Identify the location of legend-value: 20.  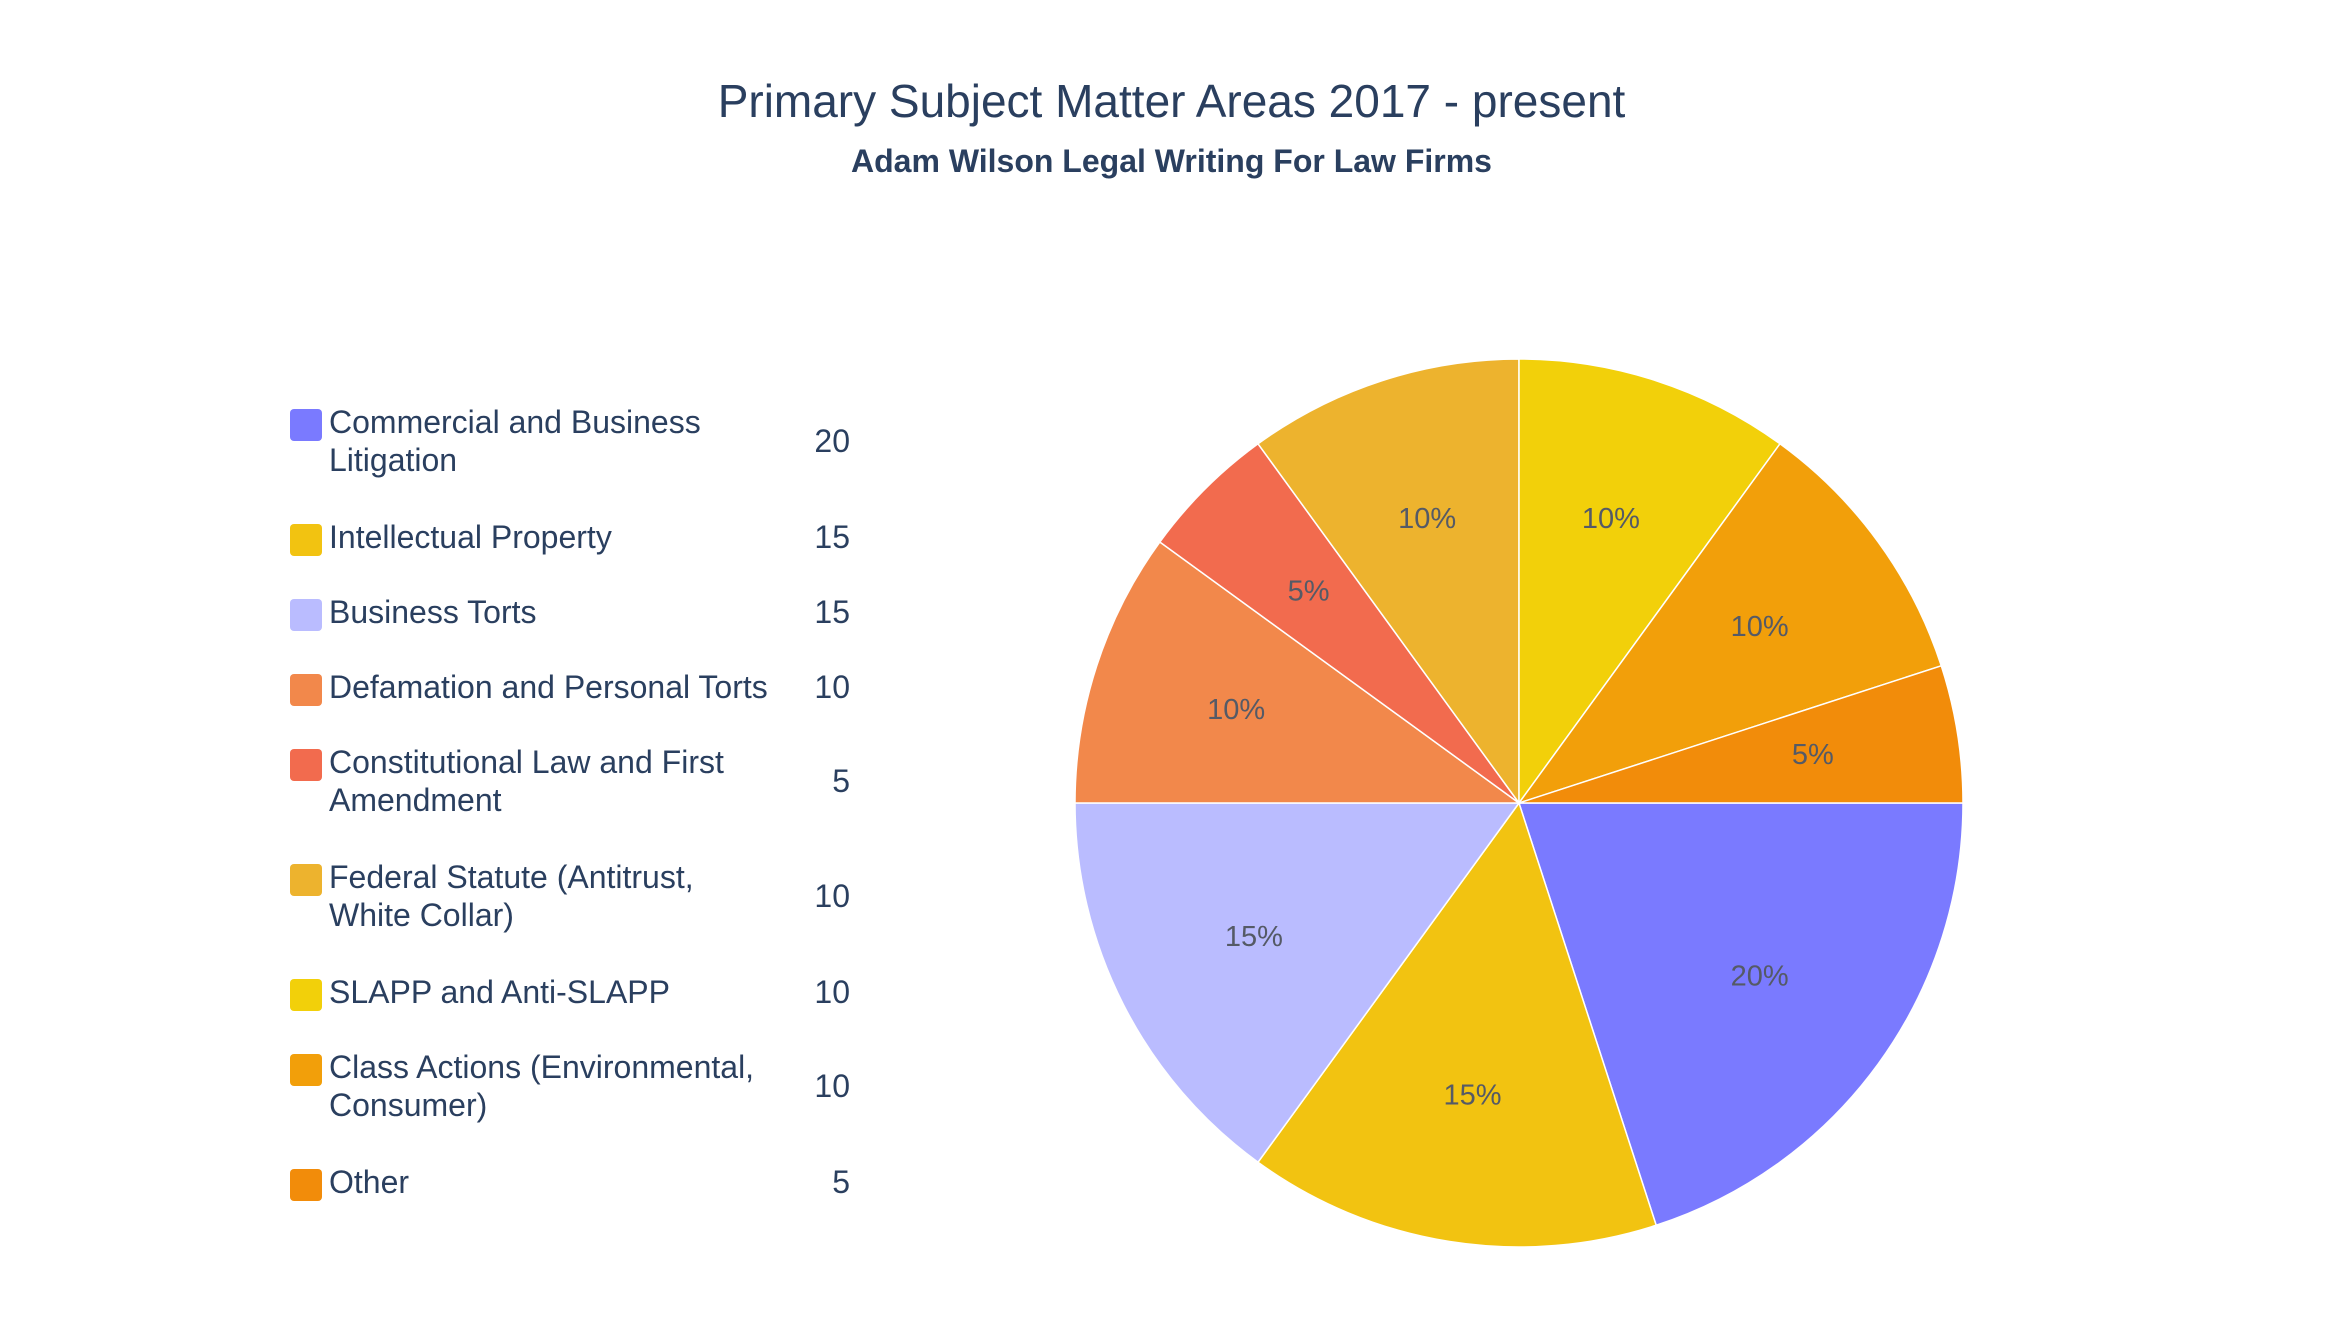
(832, 441).